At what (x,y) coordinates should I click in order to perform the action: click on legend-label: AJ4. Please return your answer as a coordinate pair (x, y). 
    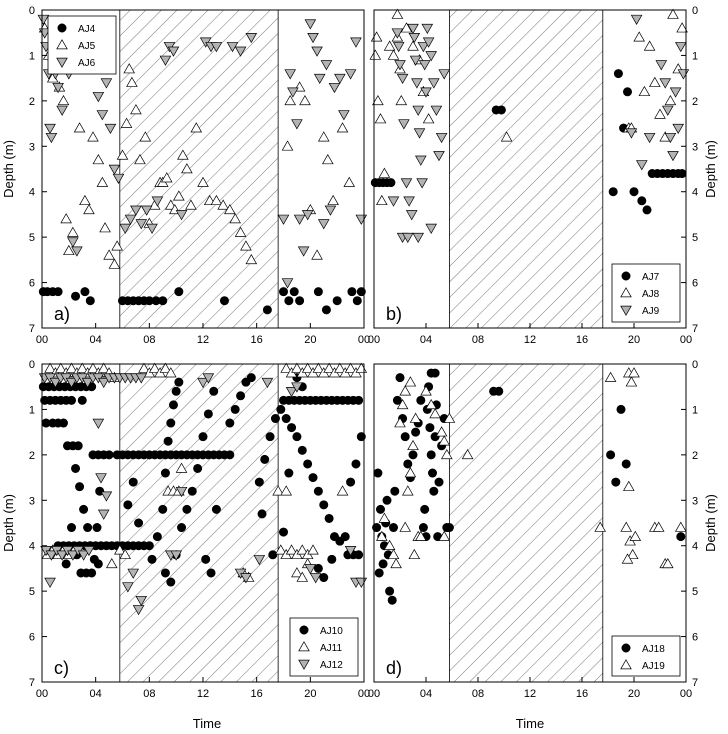
    Looking at the image, I should click on (87, 29).